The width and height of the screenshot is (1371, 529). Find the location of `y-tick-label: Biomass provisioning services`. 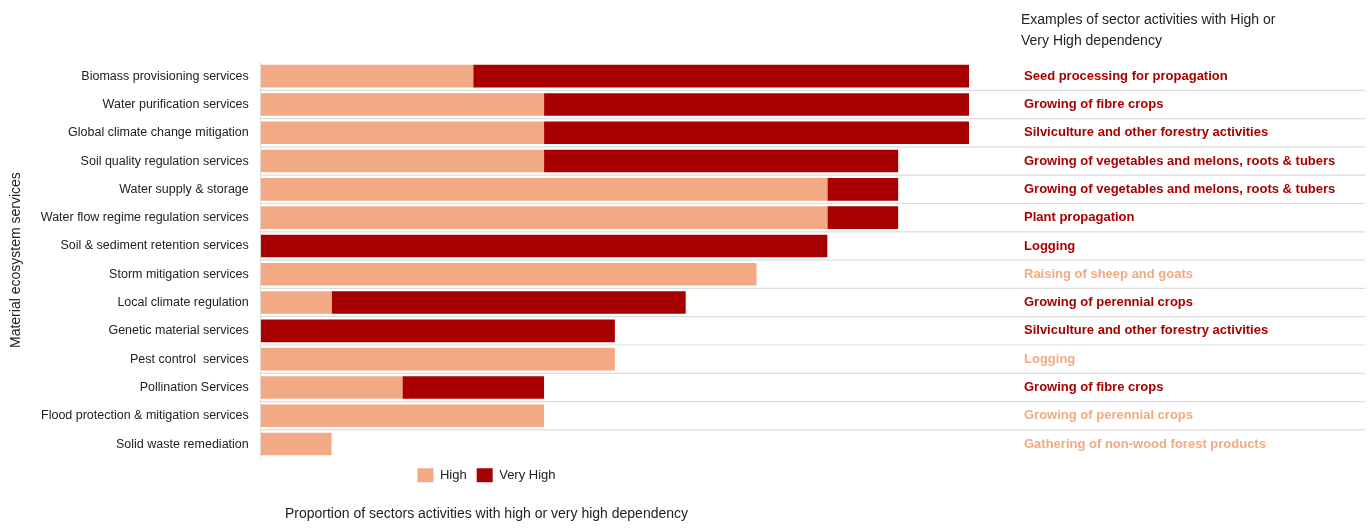

y-tick-label: Biomass provisioning services is located at coordinates (165, 75).